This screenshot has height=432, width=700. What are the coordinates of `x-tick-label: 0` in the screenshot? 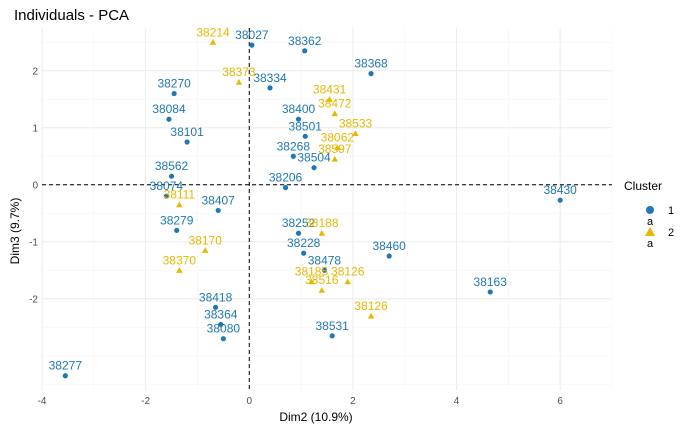 It's located at (249, 401).